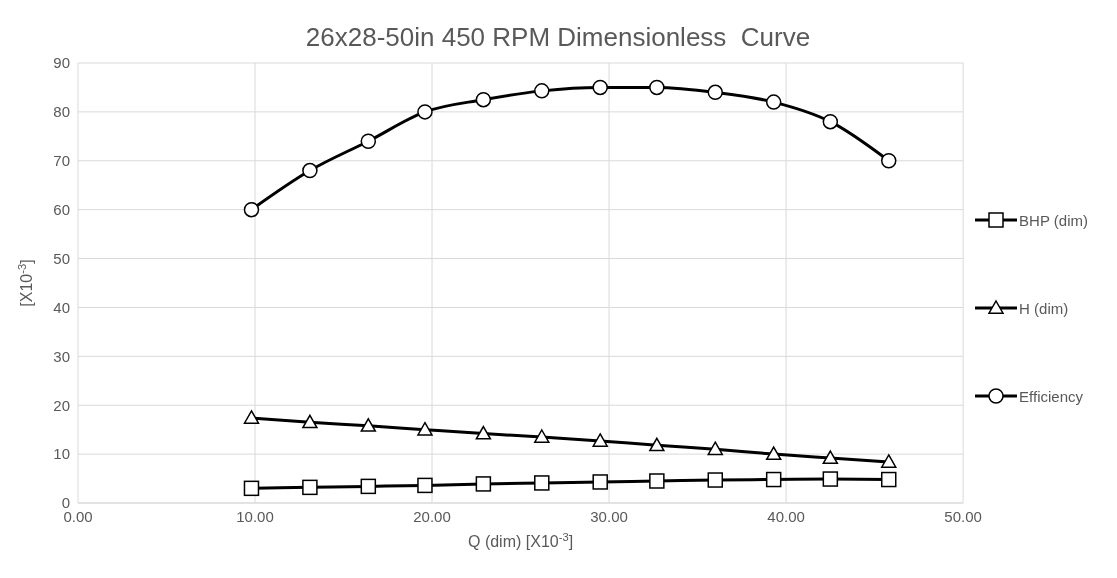 This screenshot has height=578, width=1117. What do you see at coordinates (1053, 220) in the screenshot?
I see `legend-label: BHP (dim)` at bounding box center [1053, 220].